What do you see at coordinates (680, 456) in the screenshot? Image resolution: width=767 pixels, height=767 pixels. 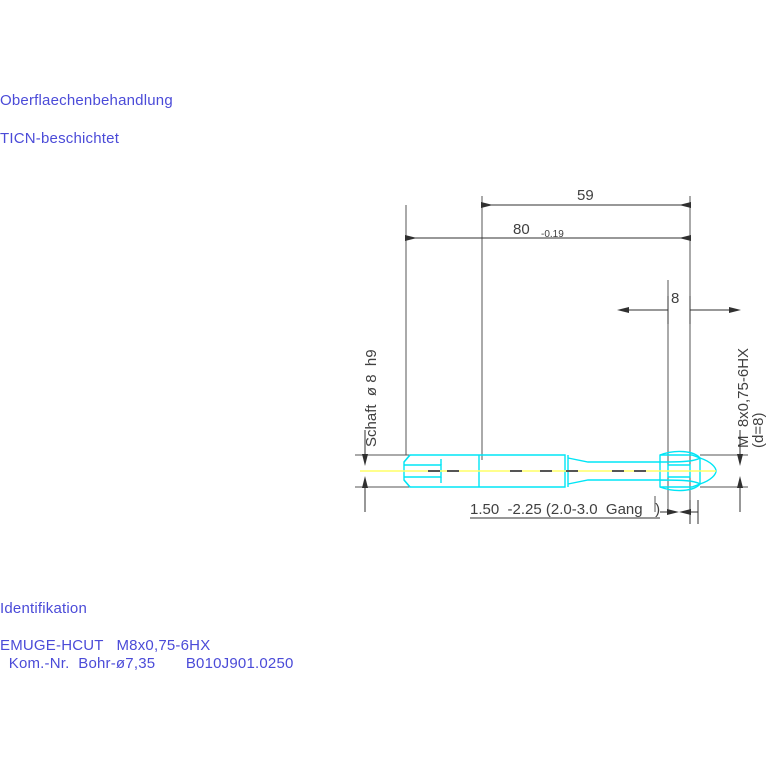 I see `flute-upper` at bounding box center [680, 456].